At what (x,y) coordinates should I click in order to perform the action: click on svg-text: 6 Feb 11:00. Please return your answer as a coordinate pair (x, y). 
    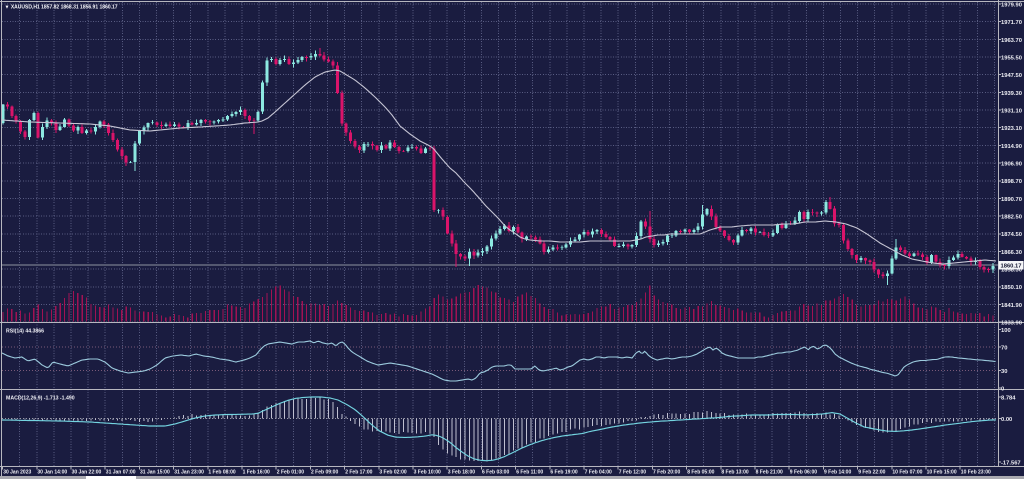
    Looking at the image, I should click on (529, 473).